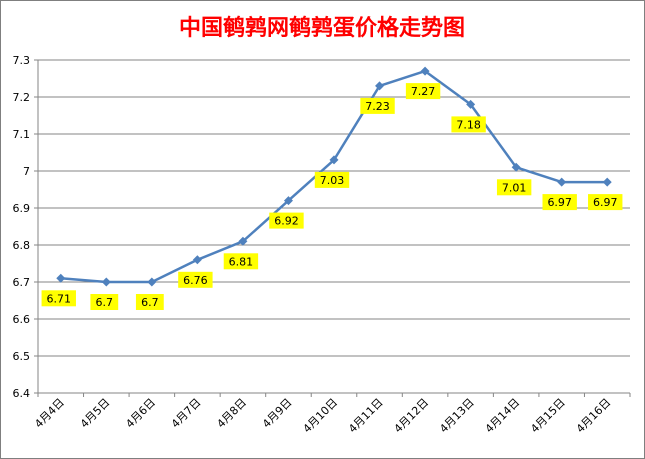  I want to click on x-tick-label: 4月16日, so click(594, 416).